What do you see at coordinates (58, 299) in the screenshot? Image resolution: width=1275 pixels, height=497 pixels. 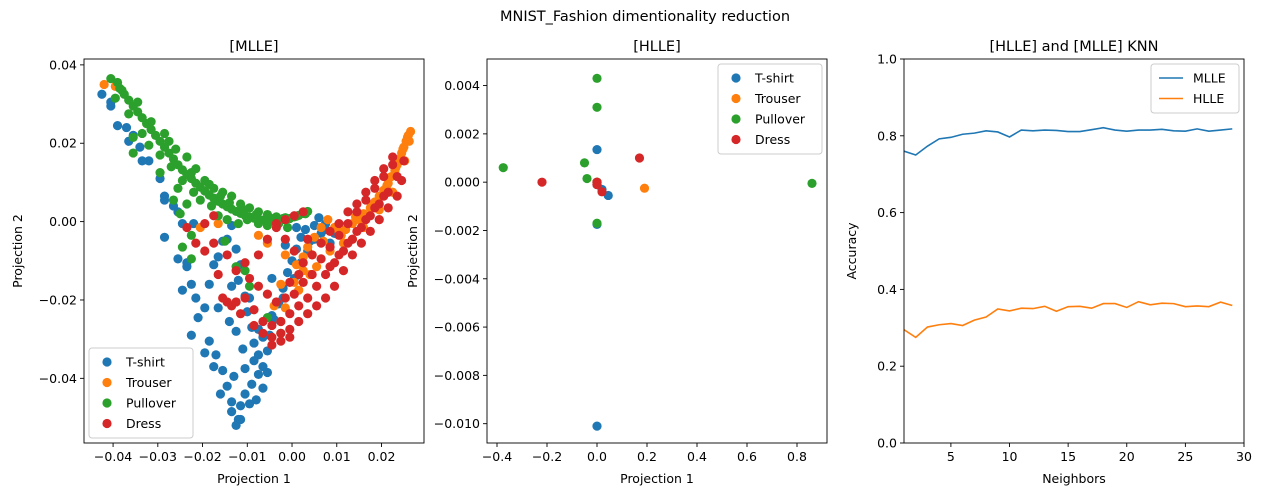 I see `y-tick-label: −0.02` at bounding box center [58, 299].